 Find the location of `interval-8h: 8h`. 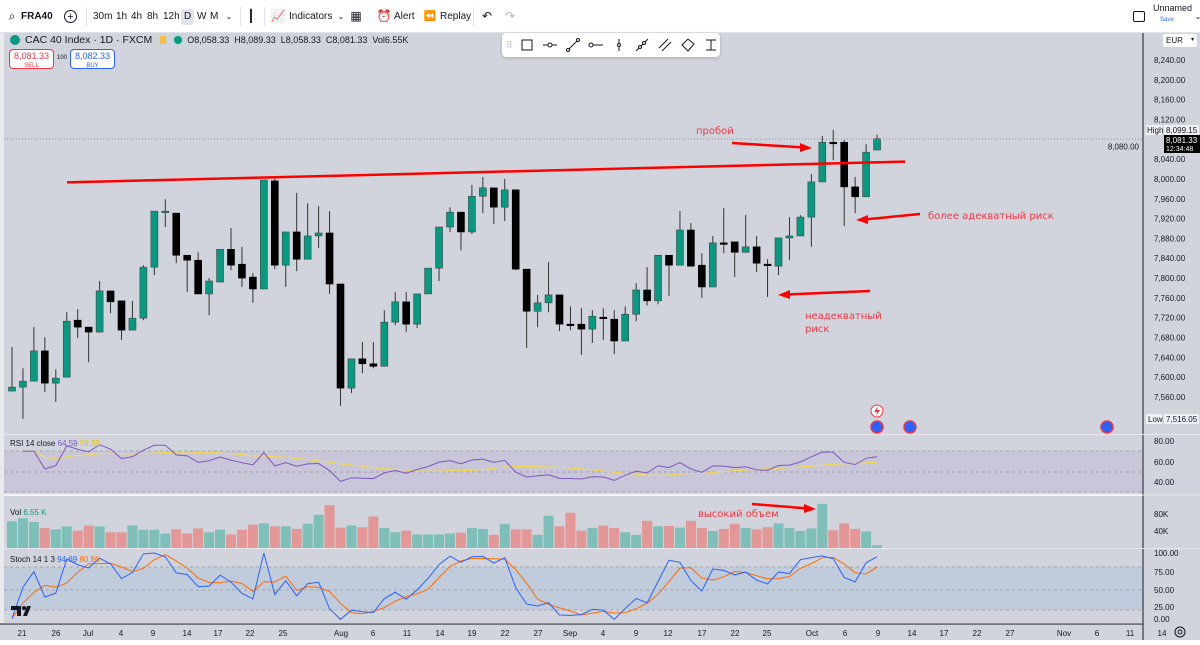

interval-8h: 8h is located at coordinates (153, 16).